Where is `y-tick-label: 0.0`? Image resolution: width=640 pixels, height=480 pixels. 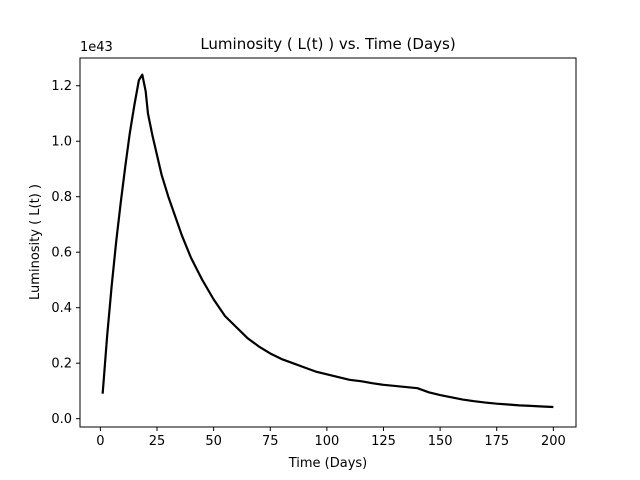 y-tick-label: 0.0 is located at coordinates (61, 419).